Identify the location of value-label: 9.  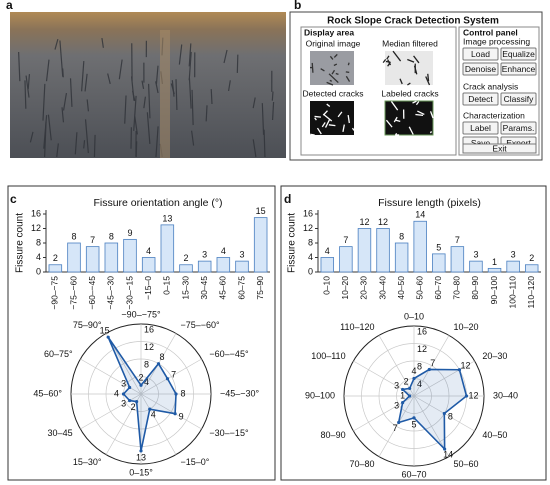
(129, 233).